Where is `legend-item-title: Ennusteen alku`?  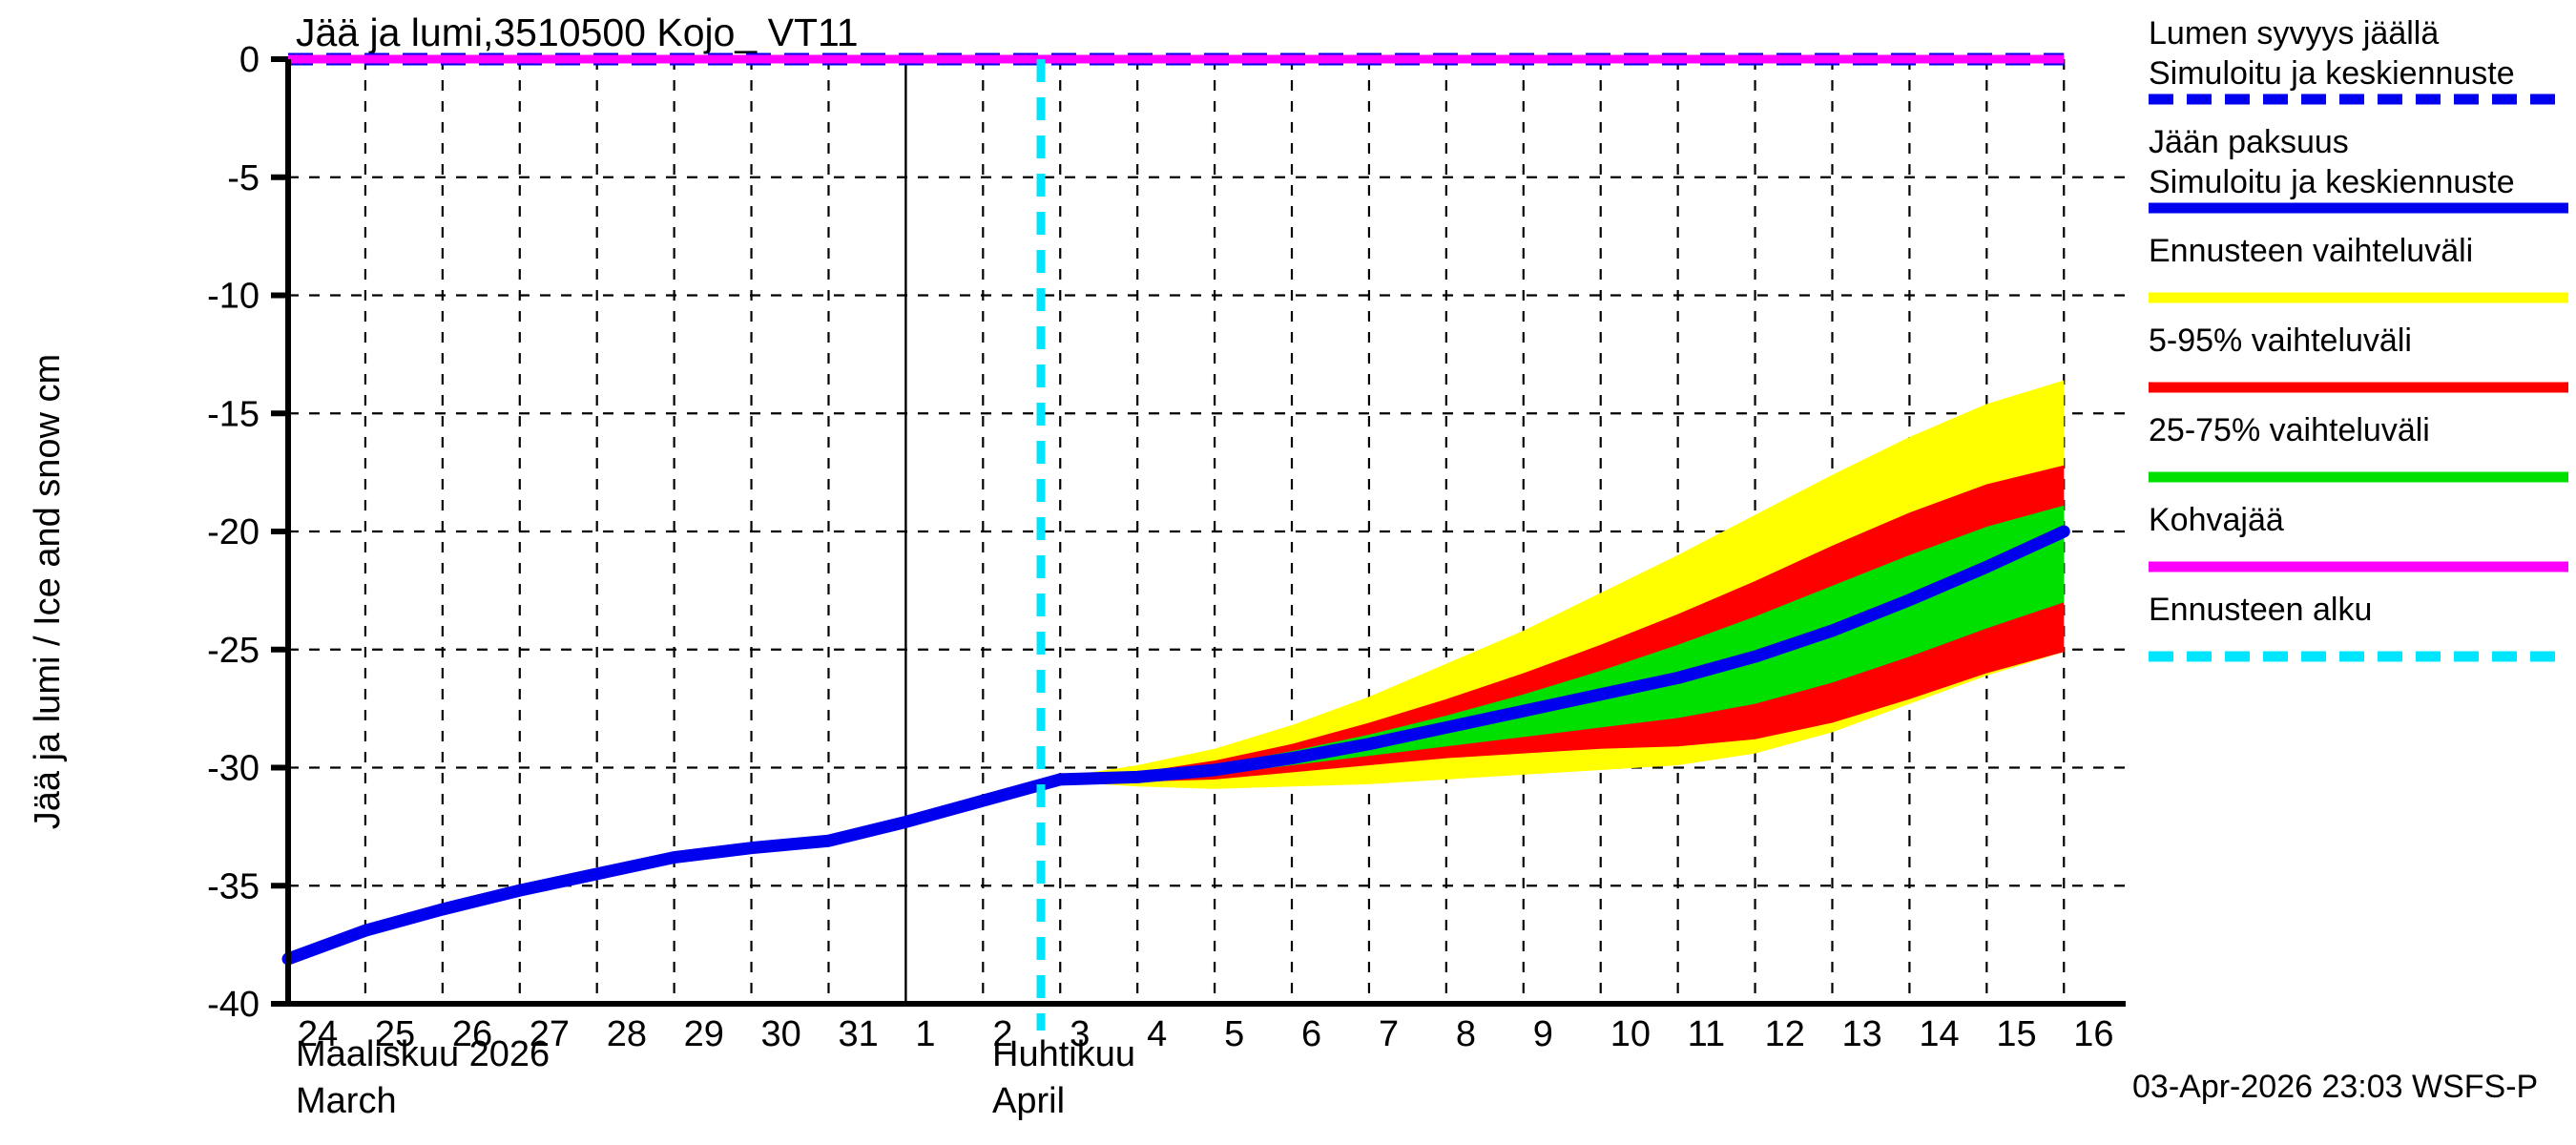 legend-item-title: Ennusteen alku is located at coordinates (2260, 610).